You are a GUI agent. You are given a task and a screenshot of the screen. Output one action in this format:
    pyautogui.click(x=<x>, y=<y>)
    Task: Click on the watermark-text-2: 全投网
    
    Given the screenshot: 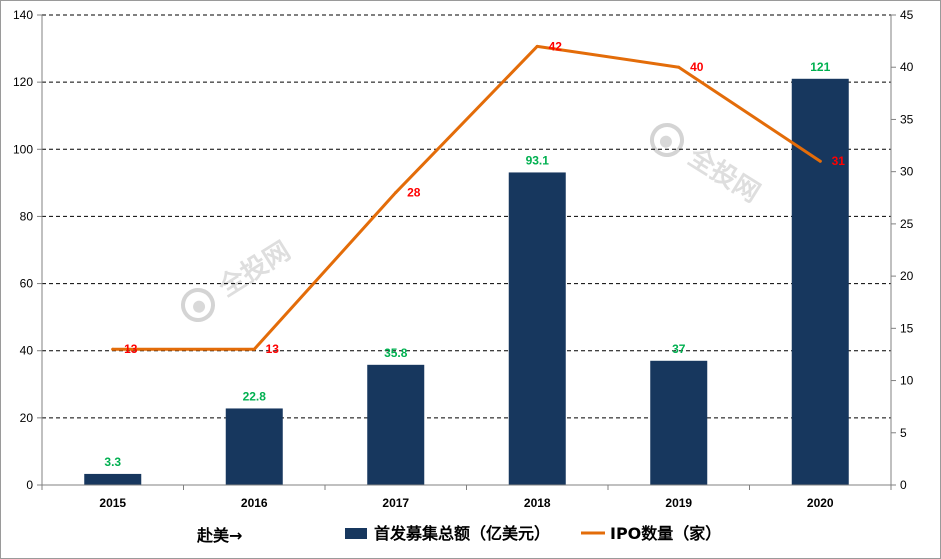 What is the action you would take?
    pyautogui.click(x=723, y=175)
    